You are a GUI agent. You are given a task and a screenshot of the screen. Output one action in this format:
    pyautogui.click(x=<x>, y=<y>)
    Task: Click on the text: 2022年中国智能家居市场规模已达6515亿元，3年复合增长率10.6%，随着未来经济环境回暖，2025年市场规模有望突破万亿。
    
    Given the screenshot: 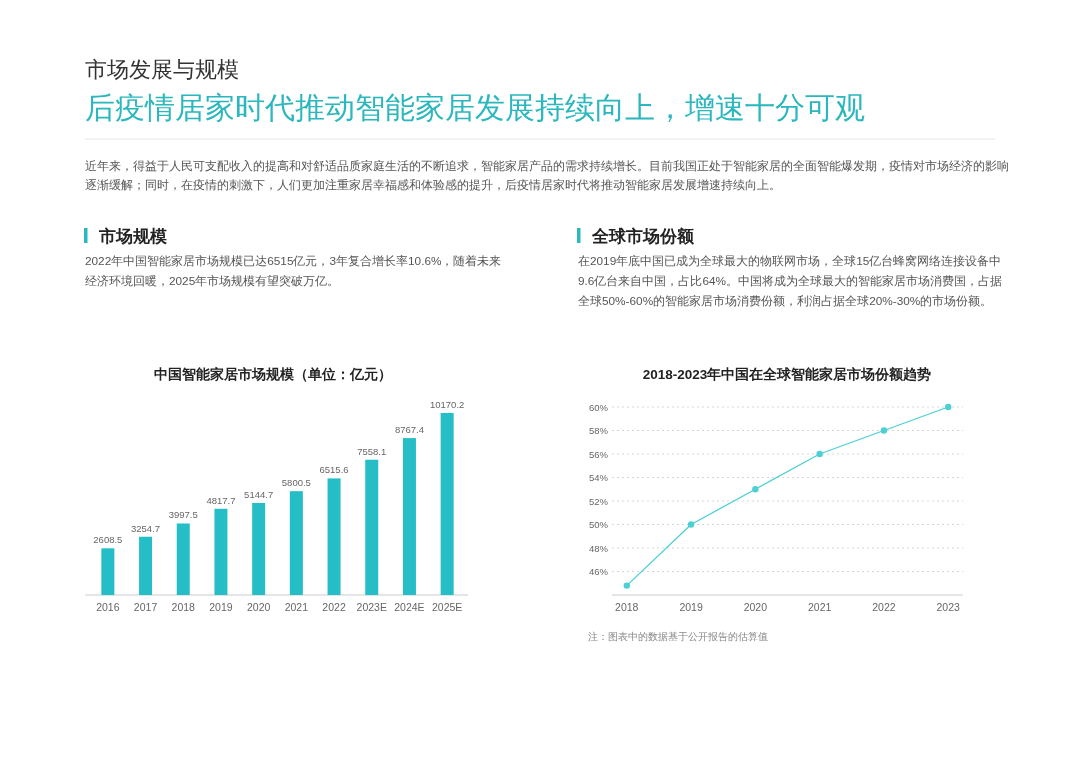 What is the action you would take?
    pyautogui.click(x=293, y=271)
    